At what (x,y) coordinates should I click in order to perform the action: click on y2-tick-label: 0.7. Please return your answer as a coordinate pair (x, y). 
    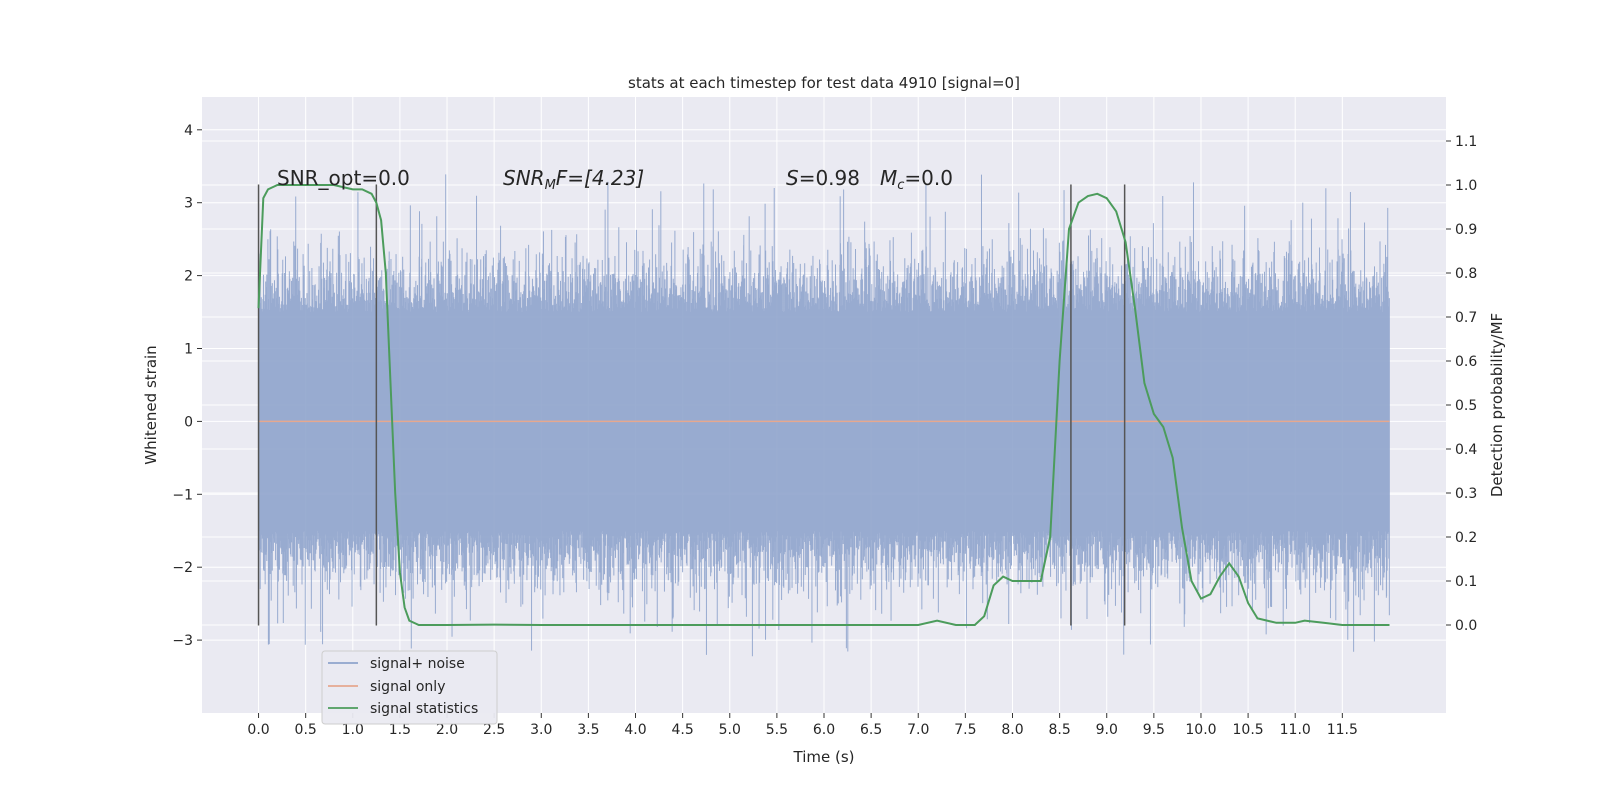
    Looking at the image, I should click on (1466, 318).